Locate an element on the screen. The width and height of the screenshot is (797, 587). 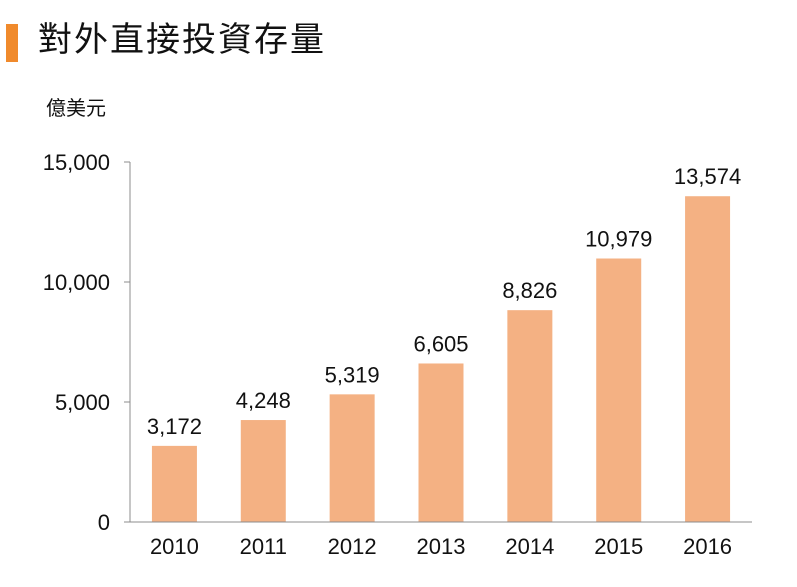
data-label-2015: 10,979 is located at coordinates (618, 239).